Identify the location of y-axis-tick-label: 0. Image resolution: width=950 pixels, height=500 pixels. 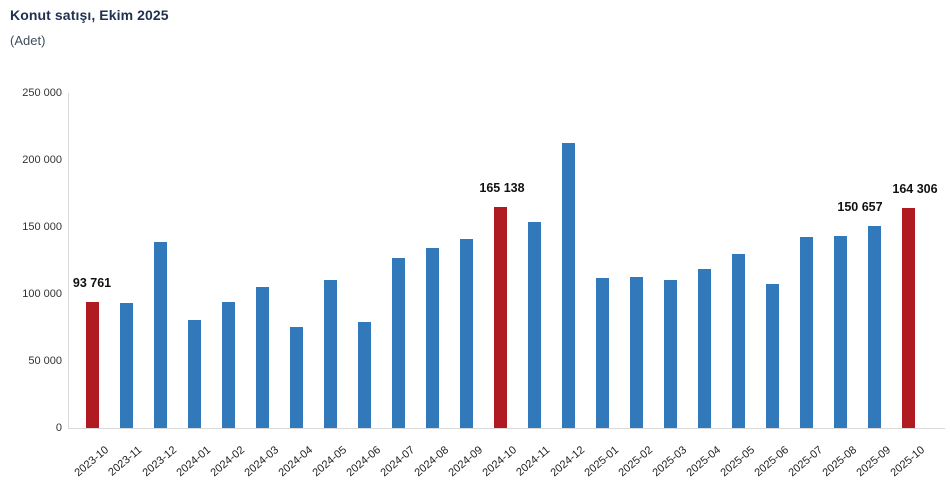
(58, 428).